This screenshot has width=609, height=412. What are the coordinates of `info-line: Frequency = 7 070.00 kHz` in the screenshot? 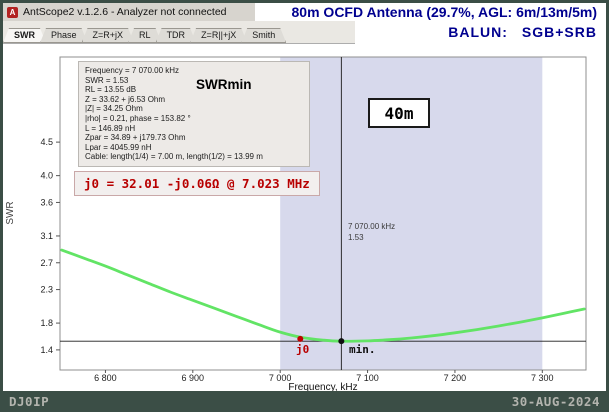 It's located at (132, 70).